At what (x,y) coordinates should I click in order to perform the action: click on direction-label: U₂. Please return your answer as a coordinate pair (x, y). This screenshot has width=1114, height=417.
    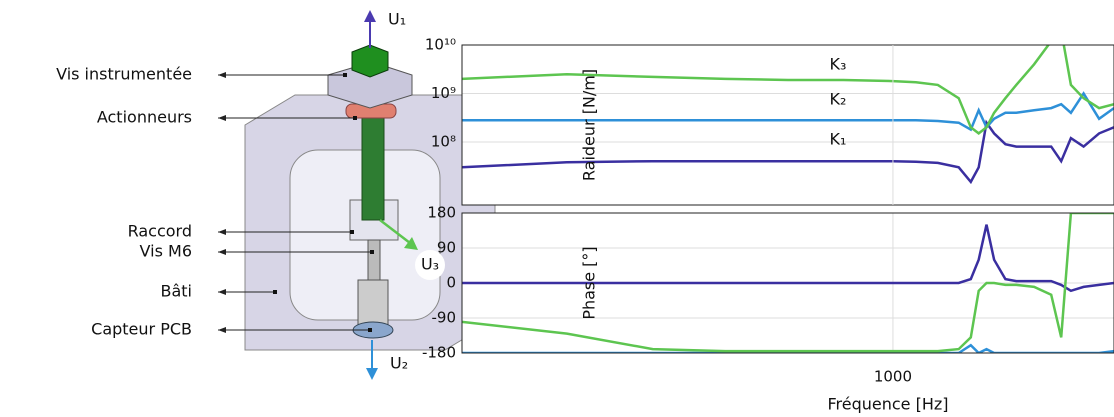
    Looking at the image, I should click on (399, 363).